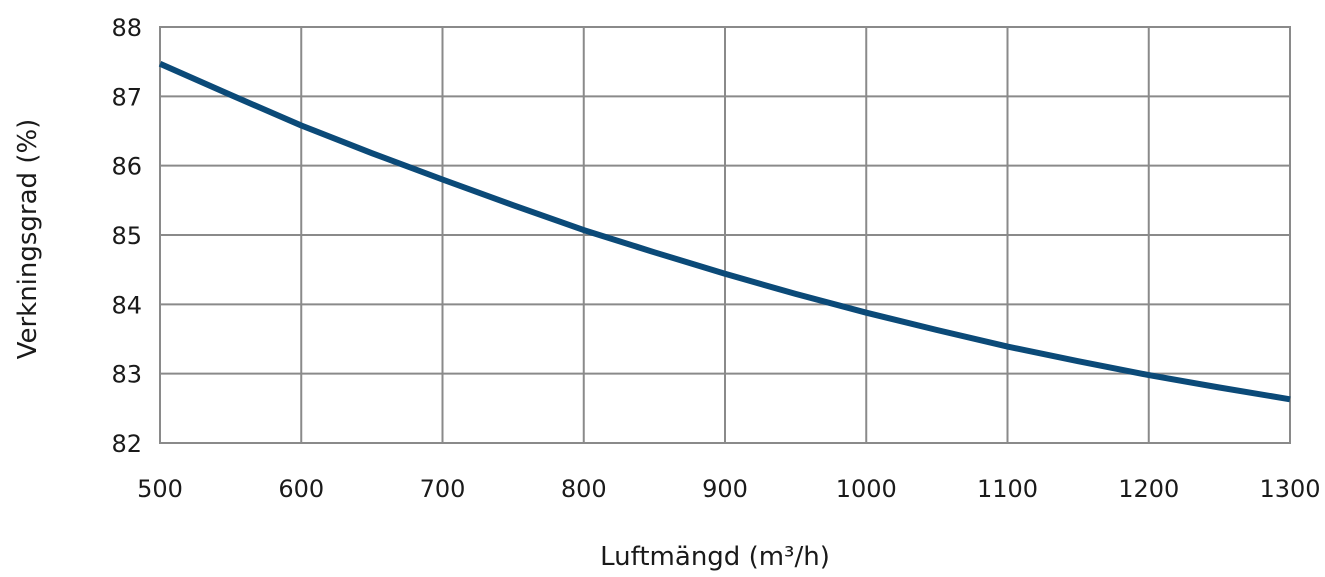 The image size is (1325, 577). Describe the element at coordinates (715, 557) in the screenshot. I see `x-axis-title: Luftmängd (m³/h)` at that location.